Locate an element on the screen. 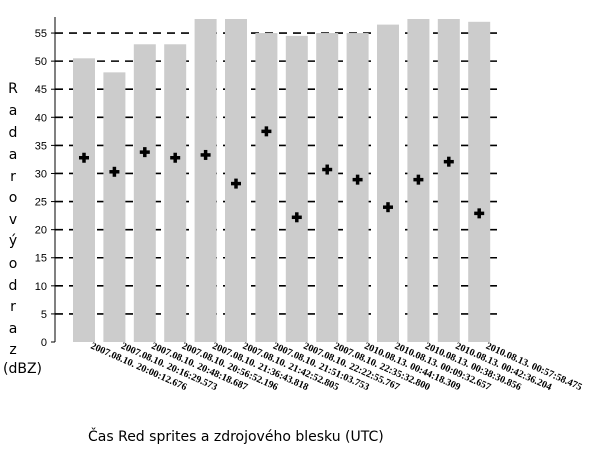 This screenshot has width=589, height=450. y-tick-label: 35 is located at coordinates (41, 146).